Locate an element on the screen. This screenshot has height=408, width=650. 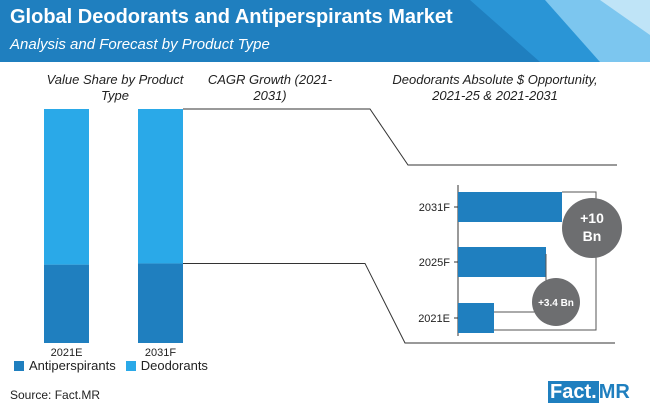
hbar-2031f is located at coordinates (510, 207).